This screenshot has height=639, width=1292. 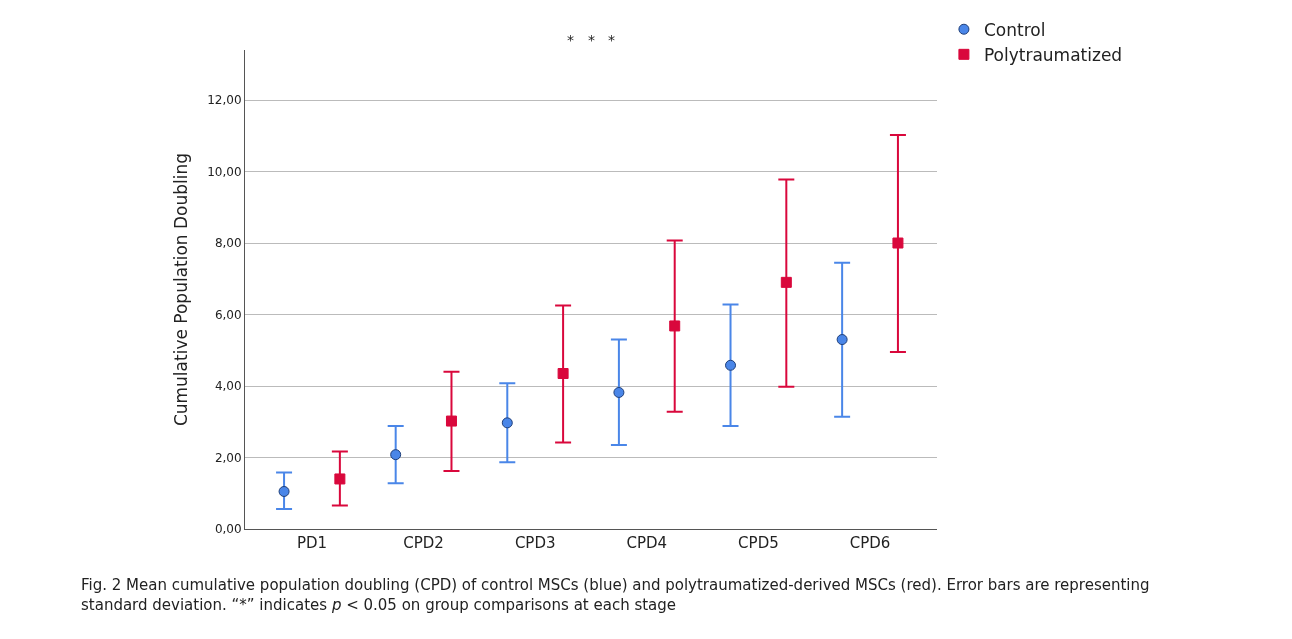 What do you see at coordinates (228, 314) in the screenshot?
I see `y-tick-label: 6,00` at bounding box center [228, 314].